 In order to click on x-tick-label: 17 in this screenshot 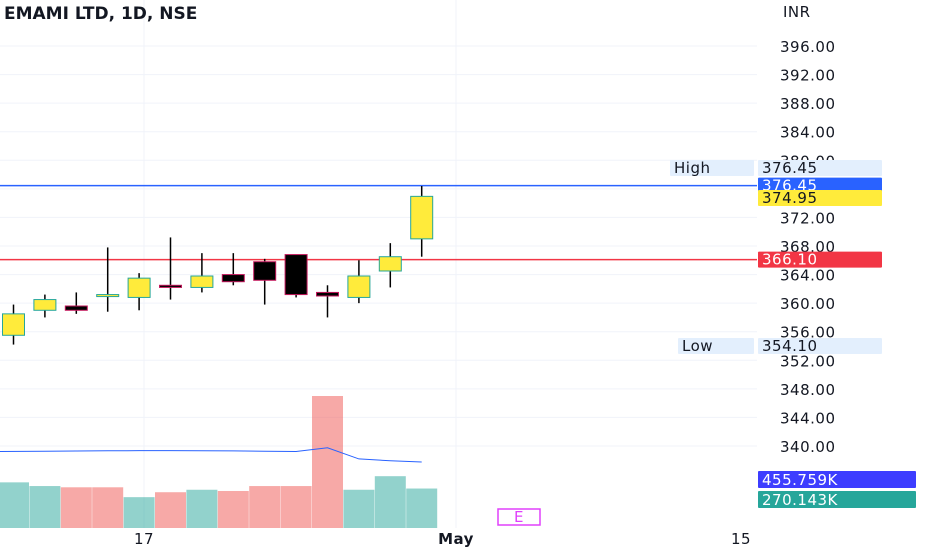, I will do `click(144, 539)`.